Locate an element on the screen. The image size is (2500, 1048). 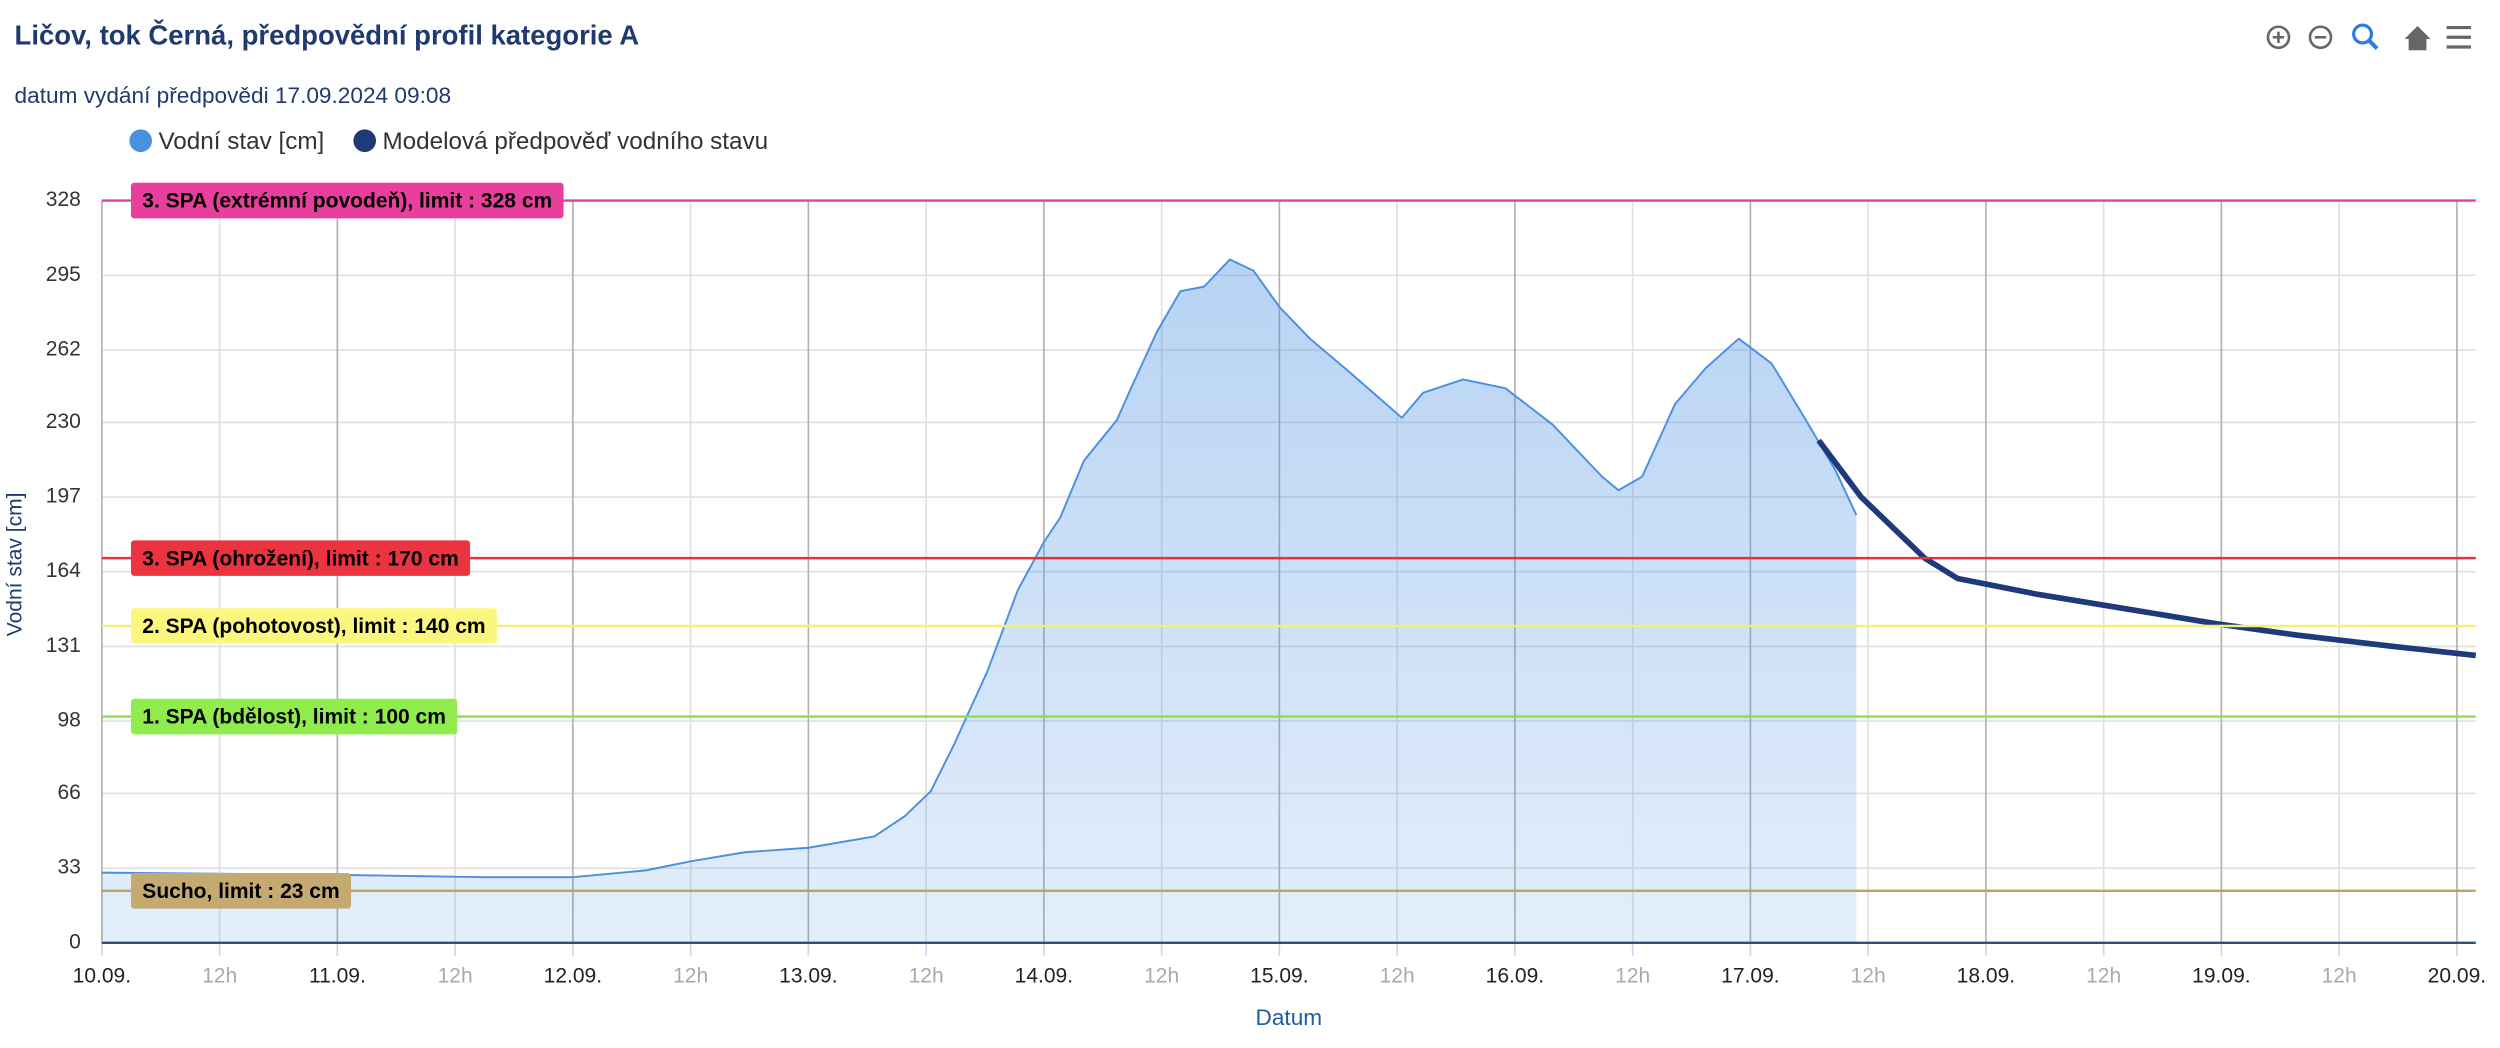
toolbar is located at coordinates (2368, 37).